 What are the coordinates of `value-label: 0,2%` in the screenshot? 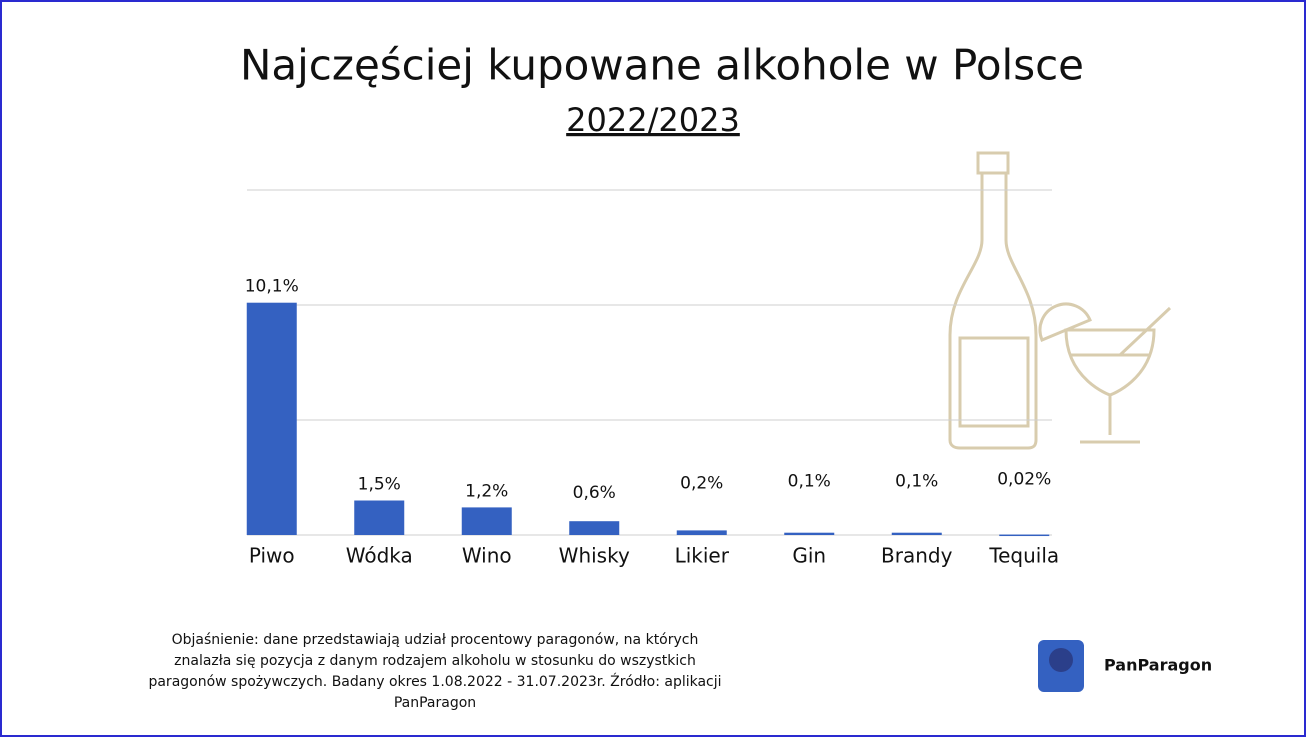 It's located at (701, 484).